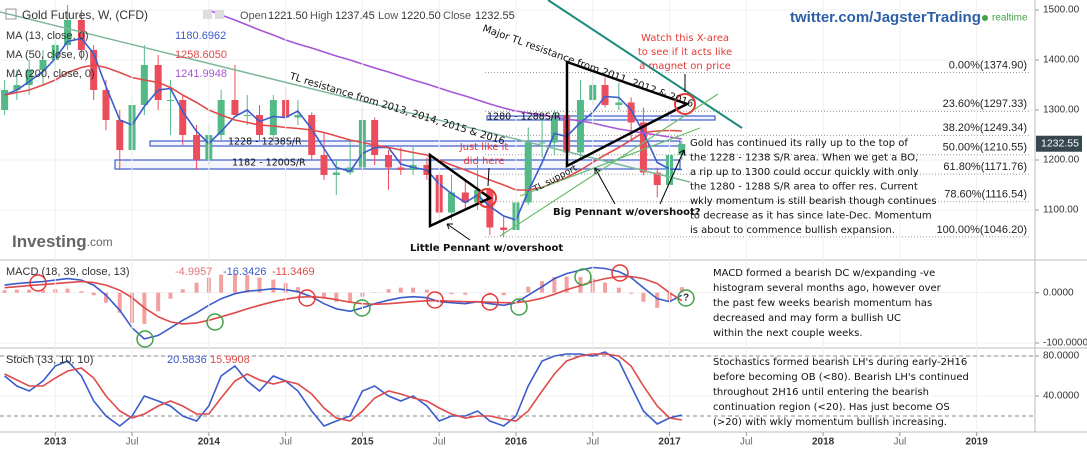 The height and width of the screenshot is (451, 1087). Describe the element at coordinates (823, 442) in the screenshot. I see `x-tick-label: 2018` at that location.